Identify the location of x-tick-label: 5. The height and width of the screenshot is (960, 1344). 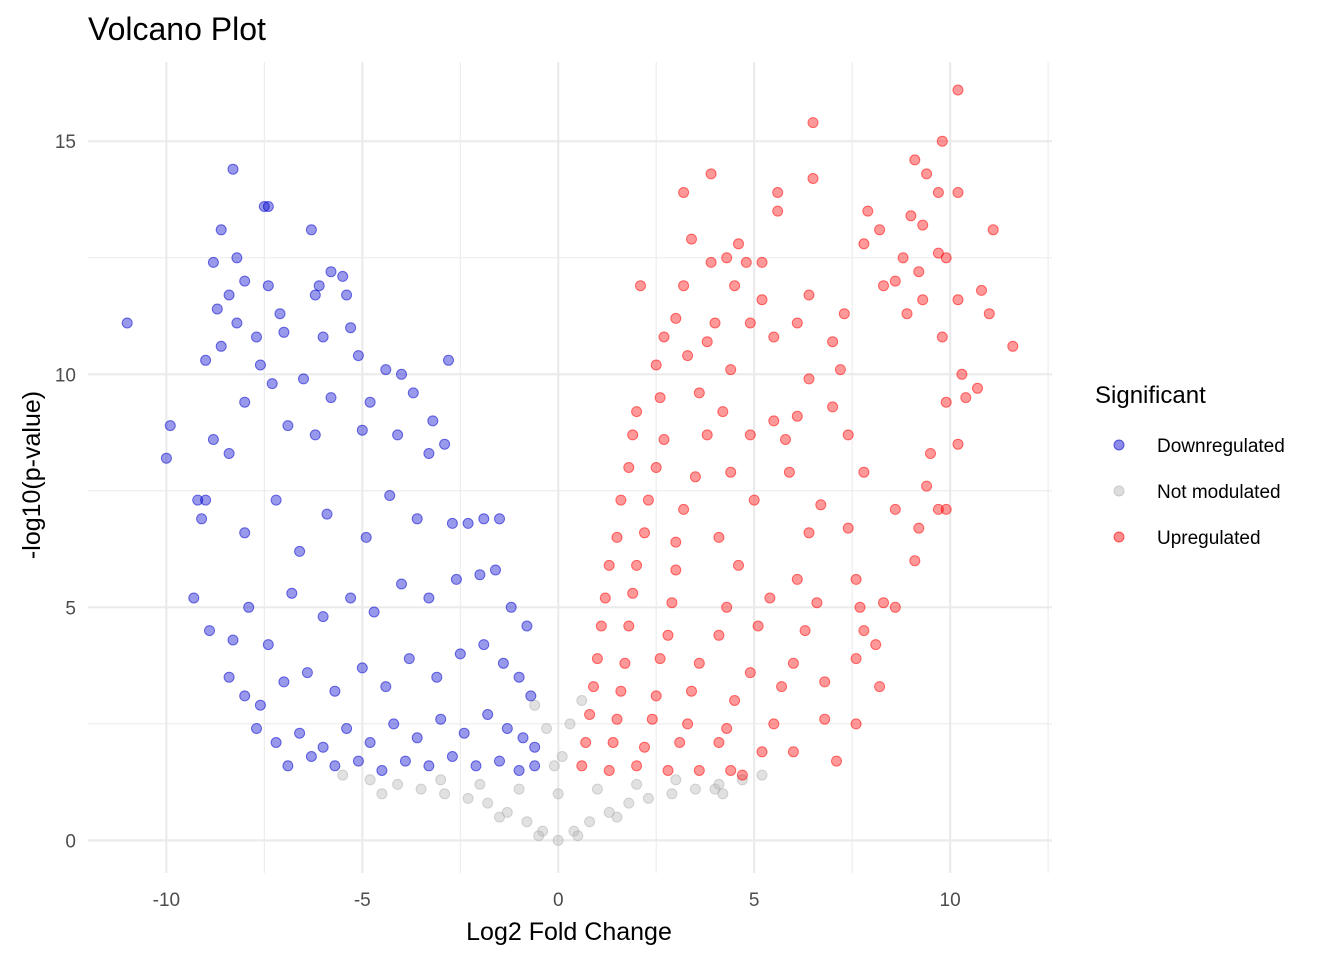
(754, 900).